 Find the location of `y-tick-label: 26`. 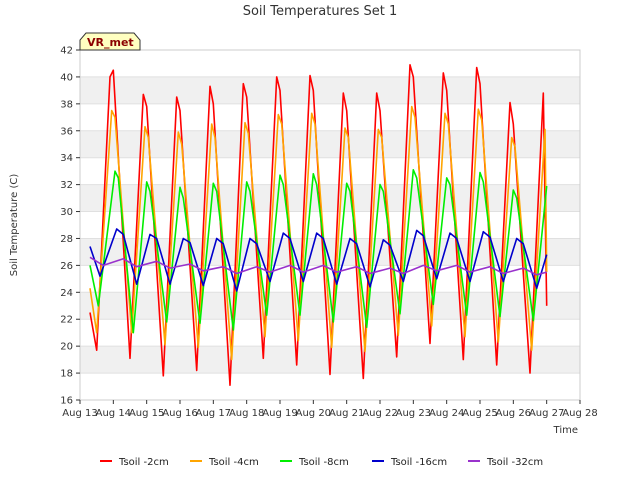

y-tick-label: 26 is located at coordinates (66, 266).